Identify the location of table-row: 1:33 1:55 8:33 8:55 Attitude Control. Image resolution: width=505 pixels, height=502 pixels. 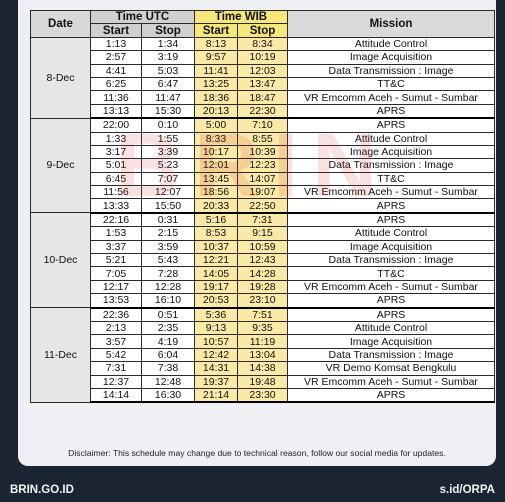
(263, 138).